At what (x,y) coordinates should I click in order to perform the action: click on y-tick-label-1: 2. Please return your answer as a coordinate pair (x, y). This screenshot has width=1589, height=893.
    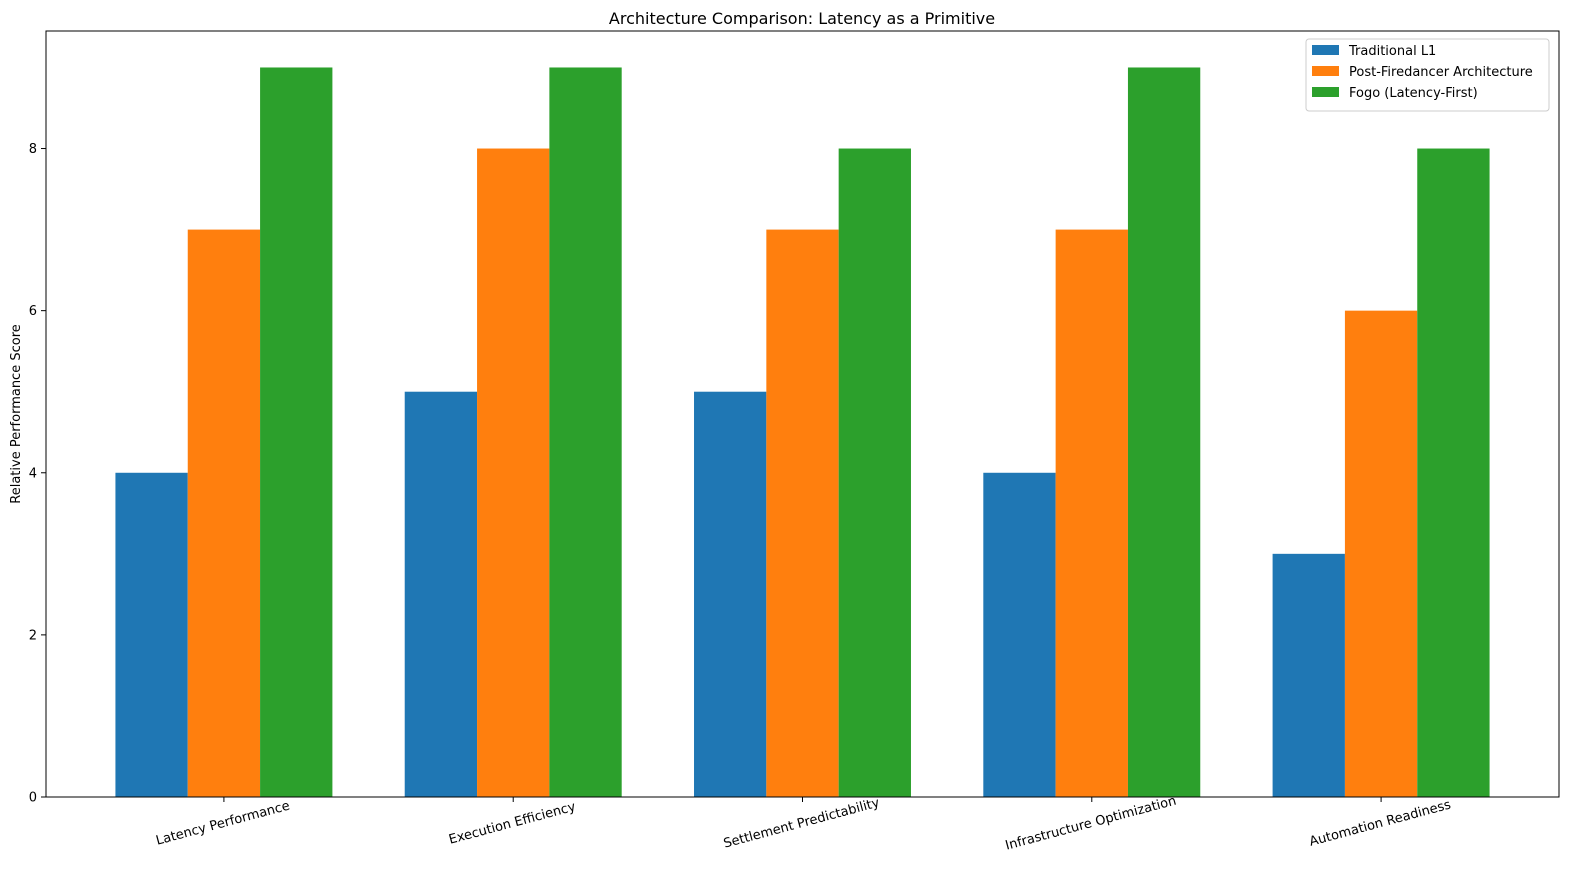
    Looking at the image, I should click on (33, 635).